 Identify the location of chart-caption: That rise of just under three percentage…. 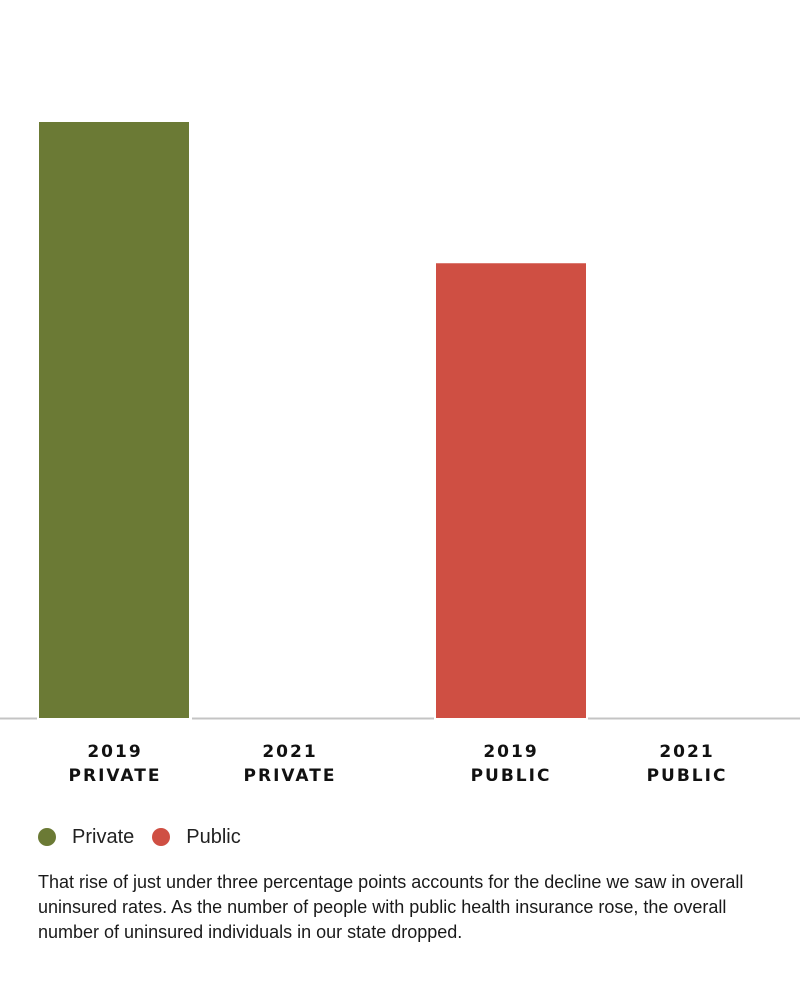
(391, 907).